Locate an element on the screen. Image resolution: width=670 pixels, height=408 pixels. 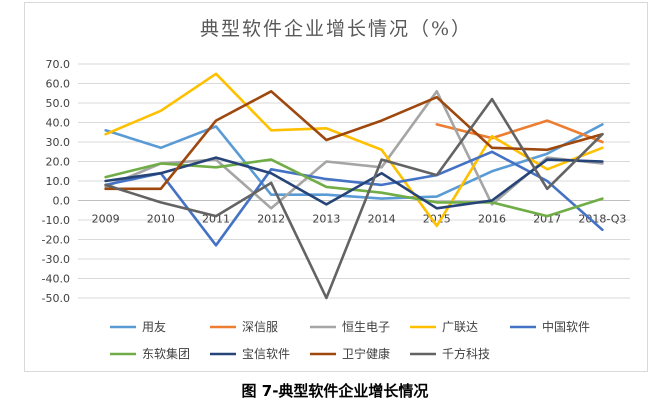
y-tick-label: -50.0 is located at coordinates (56, 298).